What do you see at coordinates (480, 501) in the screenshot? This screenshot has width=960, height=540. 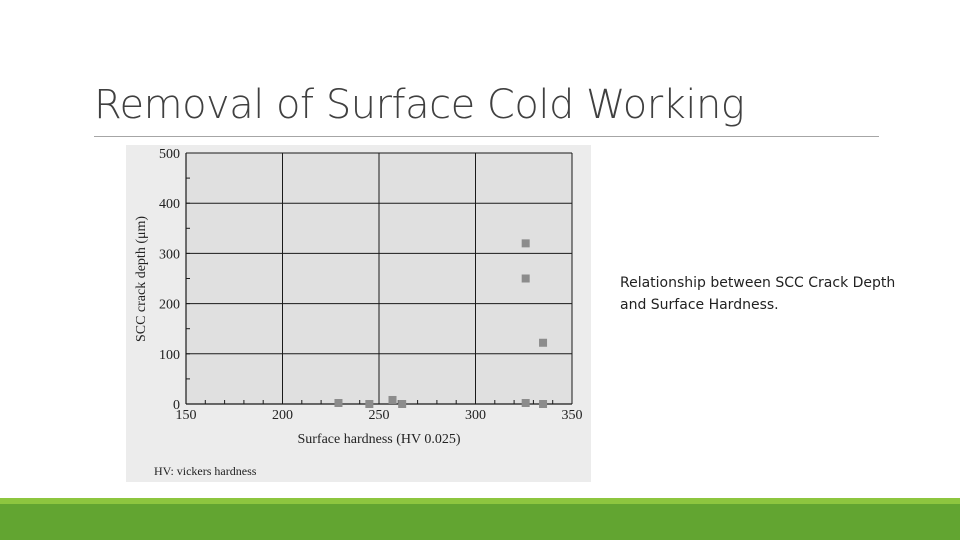 I see `footer-accent-bar` at bounding box center [480, 501].